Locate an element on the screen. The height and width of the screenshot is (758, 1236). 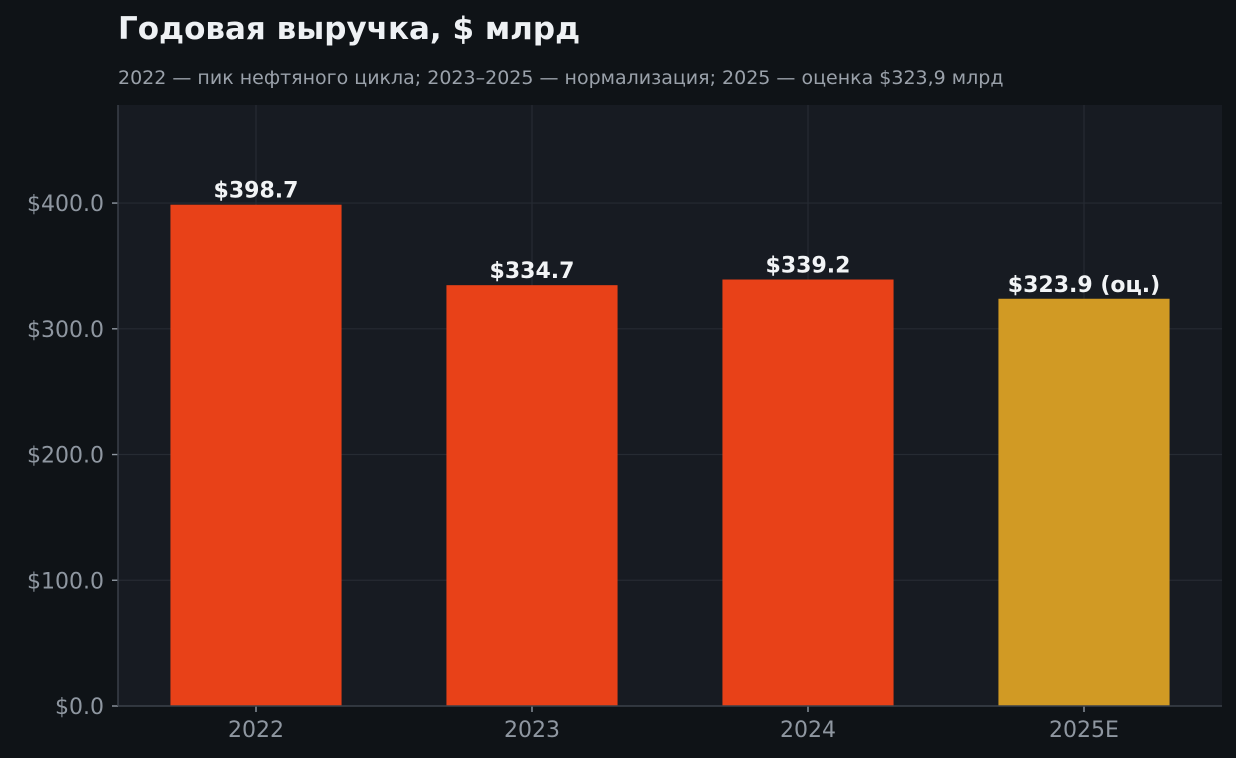
y-tick-label: $400.0 is located at coordinates (65, 204).